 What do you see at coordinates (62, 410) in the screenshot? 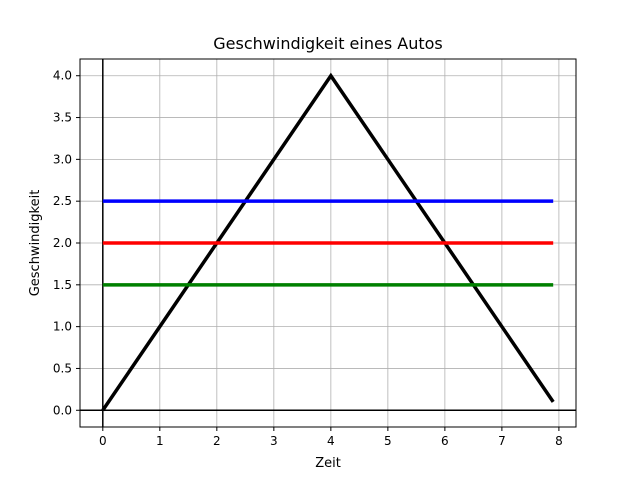
I see `y-tick-label: 0.0` at bounding box center [62, 410].